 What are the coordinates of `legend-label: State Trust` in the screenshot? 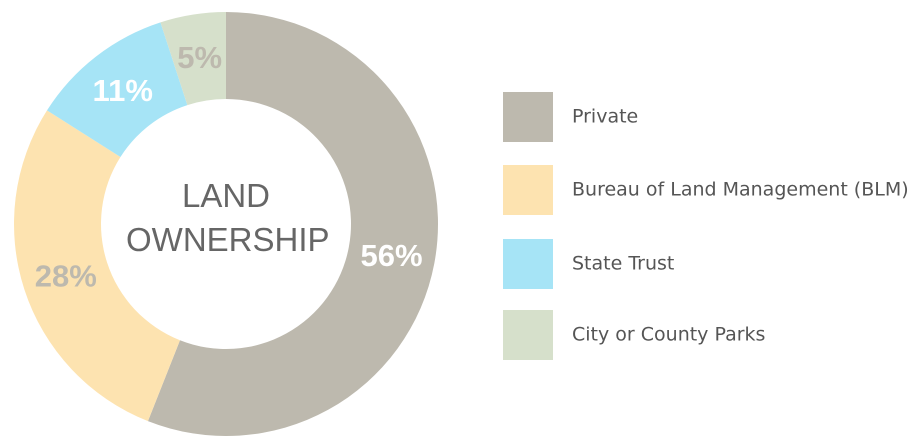 It's located at (623, 264).